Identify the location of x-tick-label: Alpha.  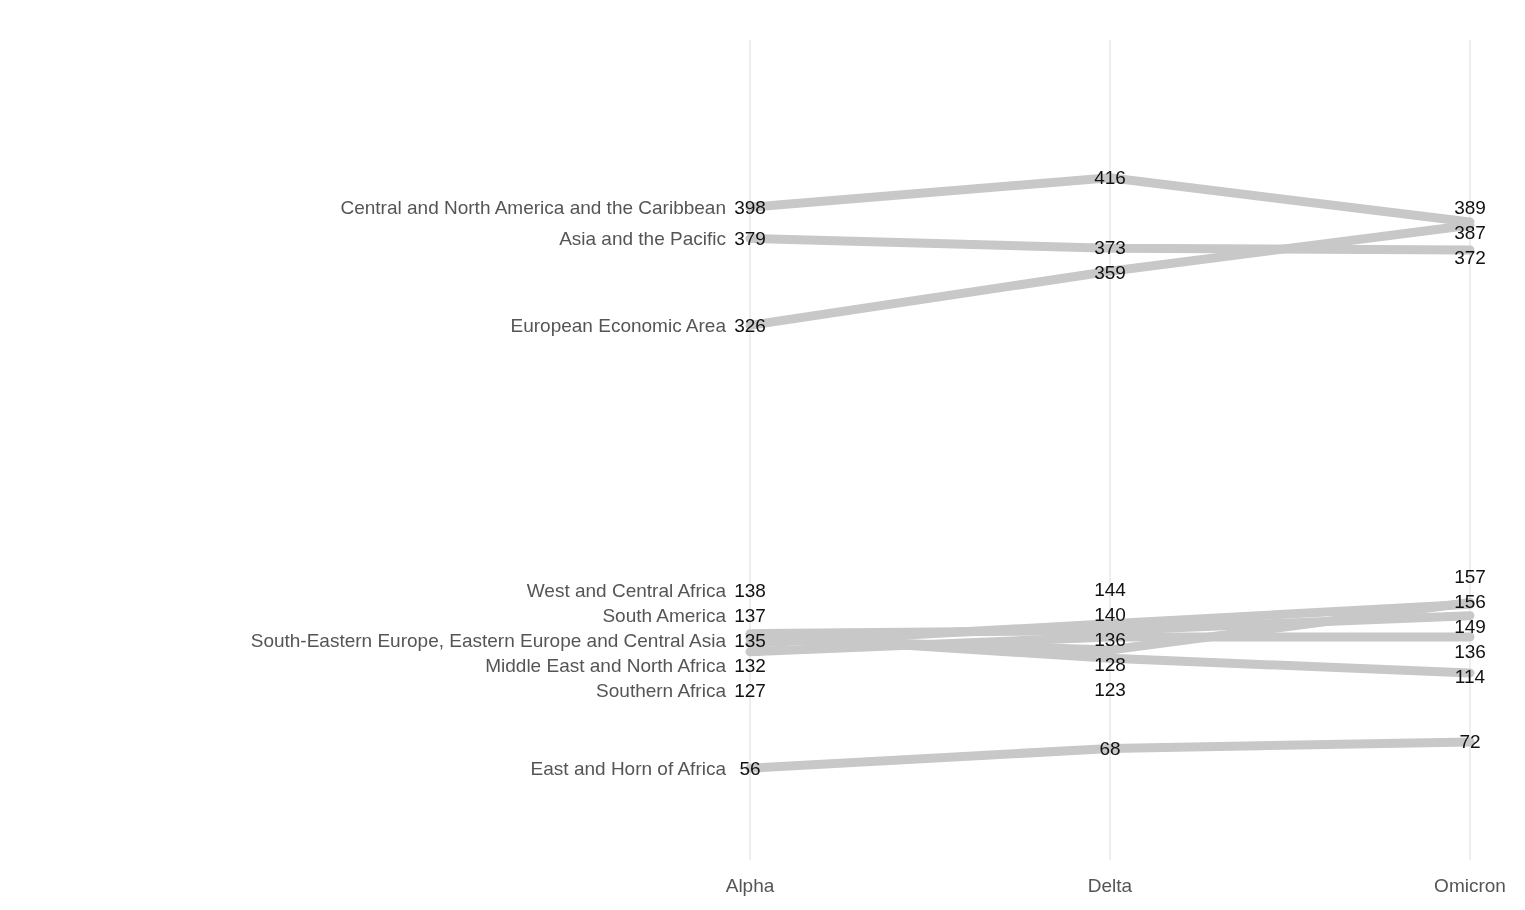
(750, 885).